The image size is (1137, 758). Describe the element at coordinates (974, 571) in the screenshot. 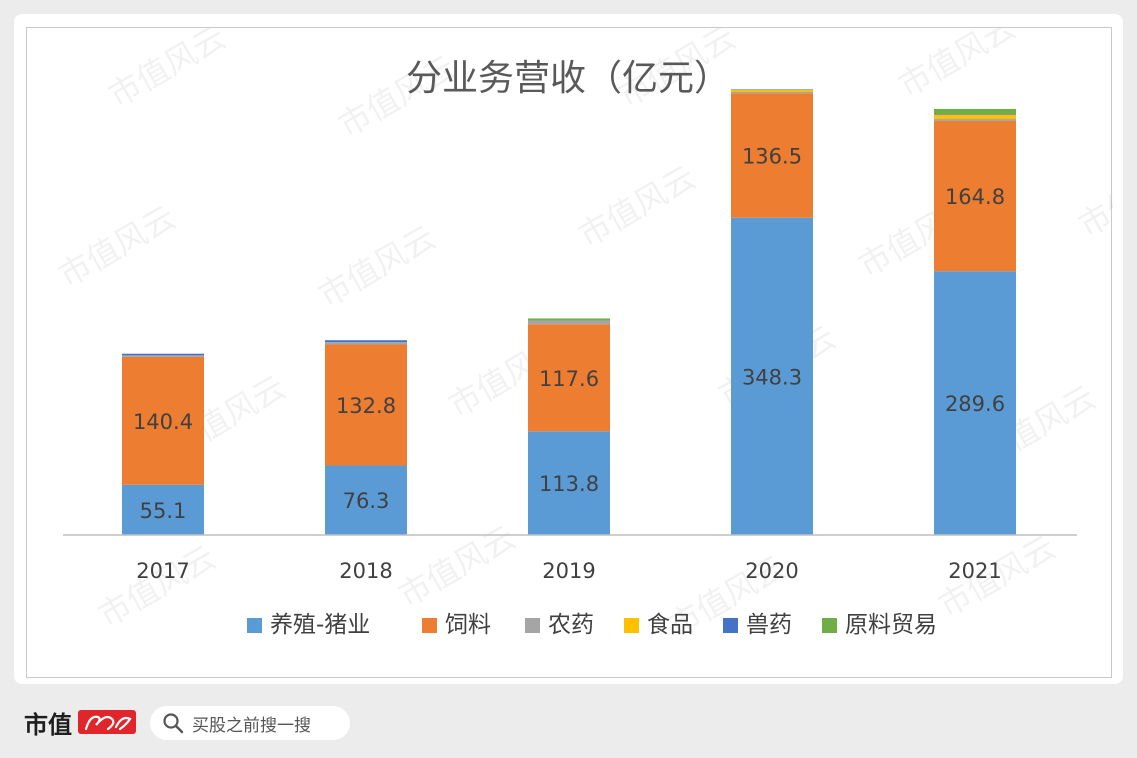

I see `x-tick-label-2021: 2021` at that location.